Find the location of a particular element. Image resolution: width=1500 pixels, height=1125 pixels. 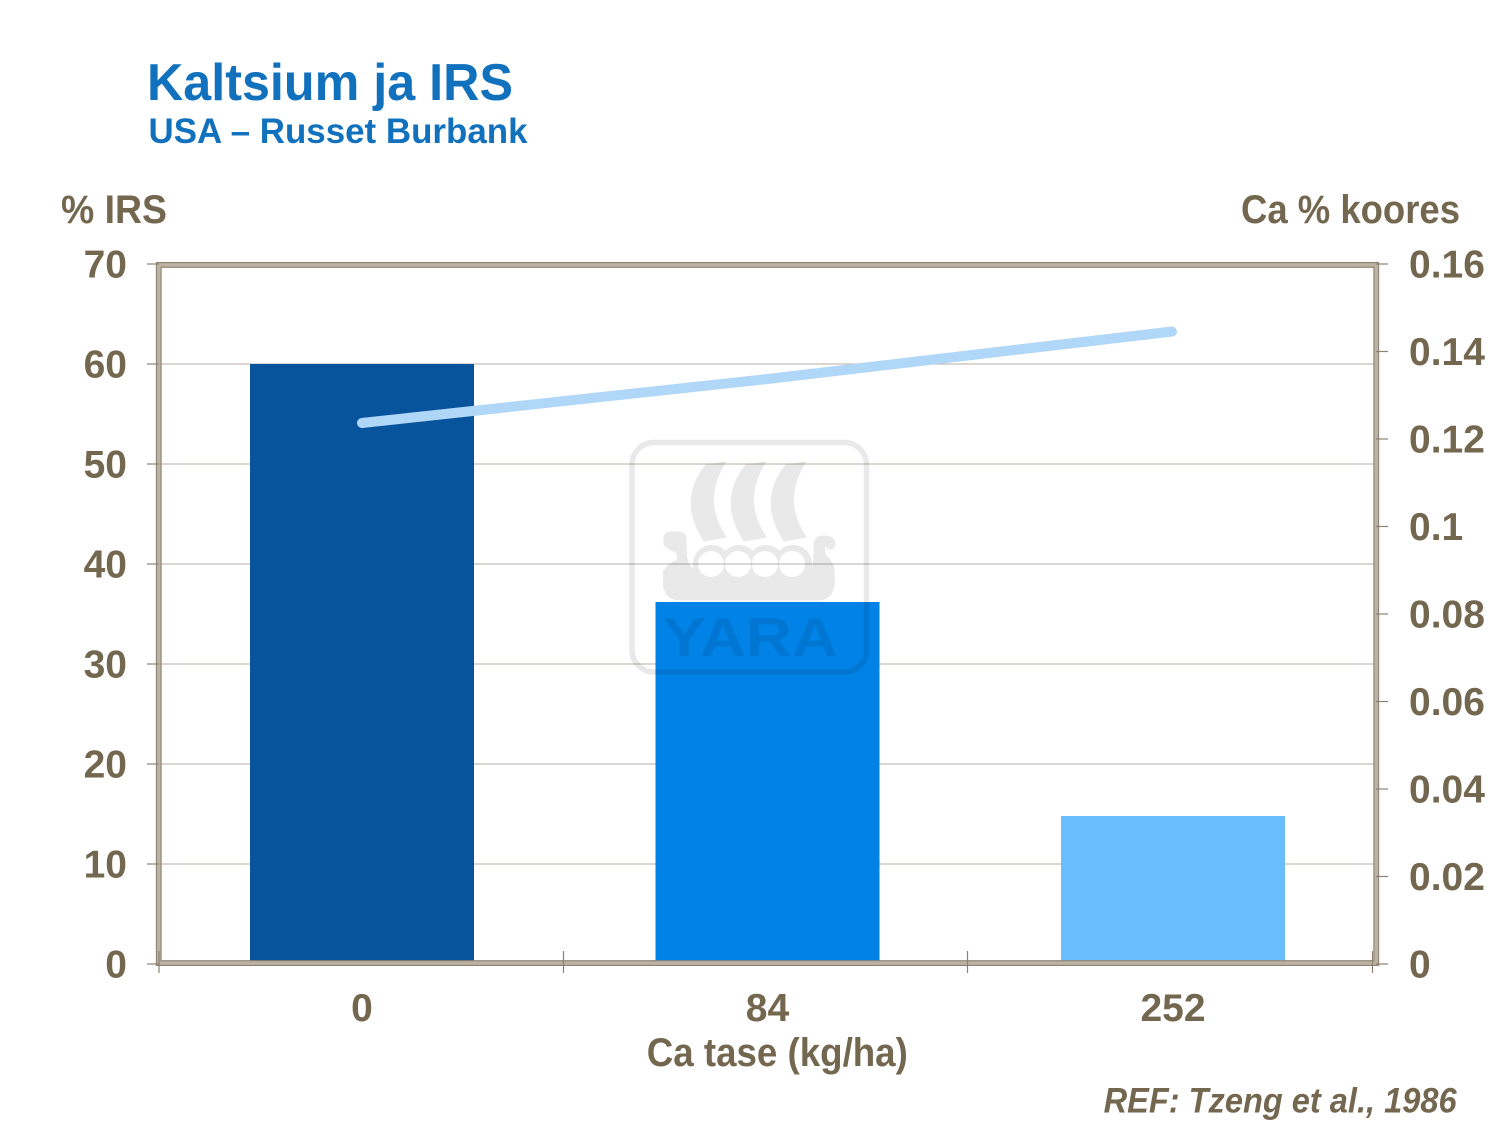

svg-text: 0.12 is located at coordinates (1447, 439).